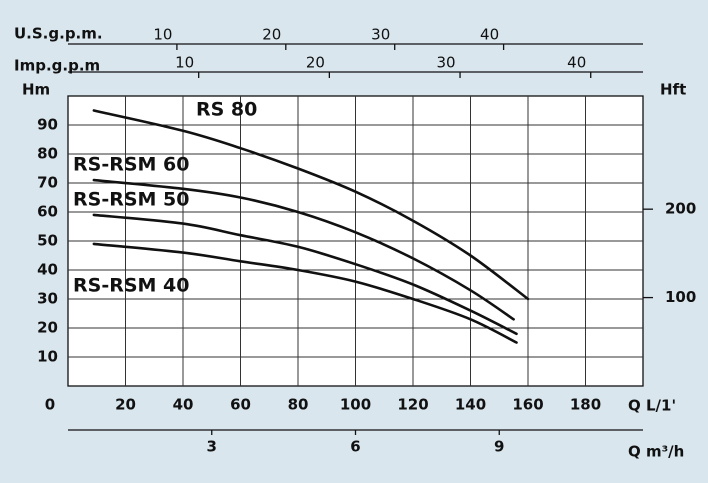 This screenshot has width=708, height=483. I want to click on y-tick-label: 30, so click(47, 299).